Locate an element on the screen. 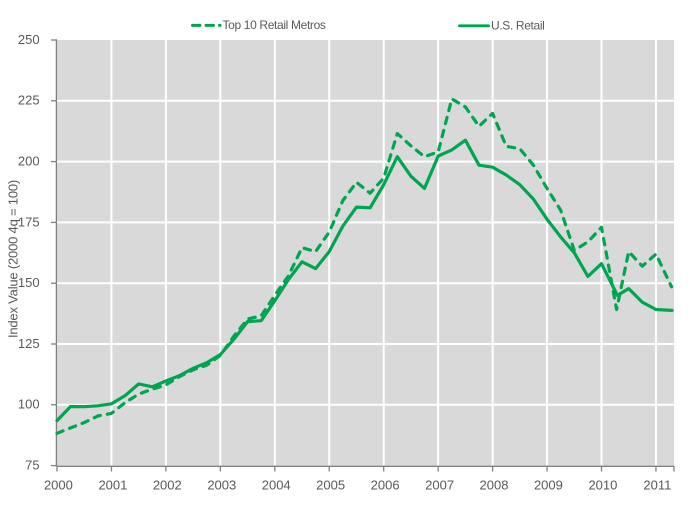  svg-text: Top 10 Retail Metros is located at coordinates (274, 25).